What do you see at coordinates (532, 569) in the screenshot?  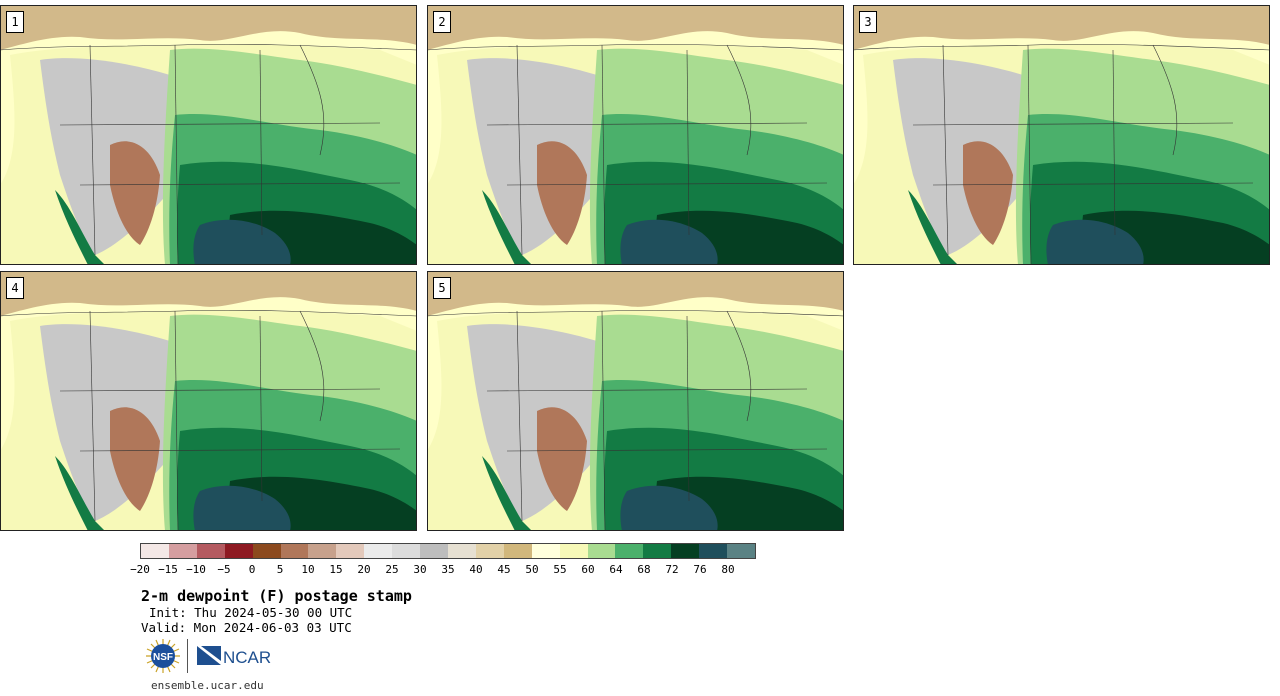 I see `colorbar-tick-label: 50` at bounding box center [532, 569].